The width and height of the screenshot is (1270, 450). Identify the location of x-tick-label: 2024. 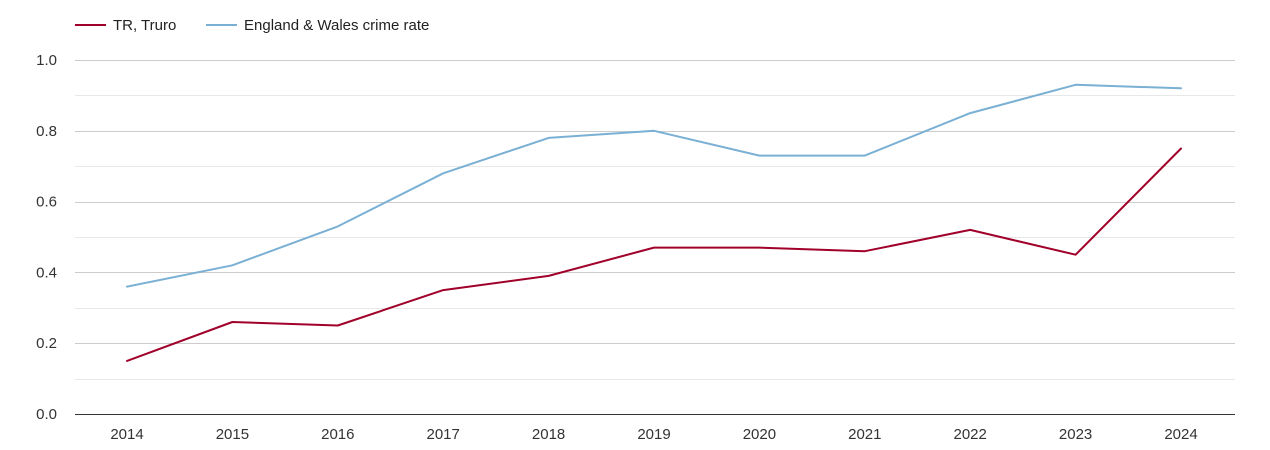
(1180, 434).